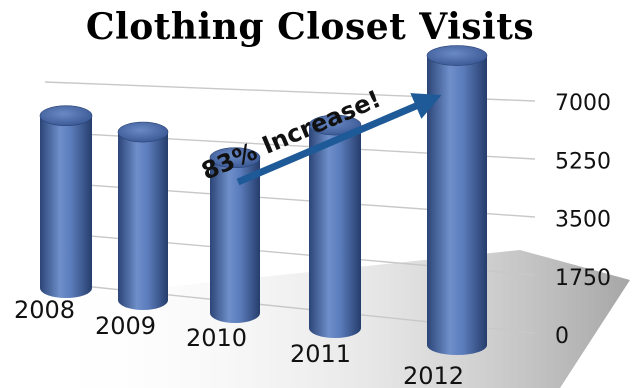 The width and height of the screenshot is (644, 388). Describe the element at coordinates (433, 375) in the screenshot. I see `category-label: 2012` at that location.